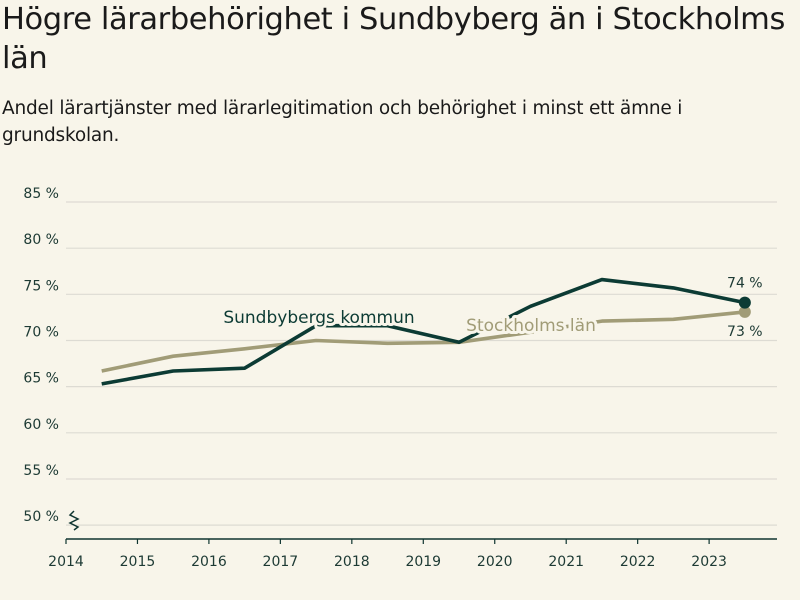 The height and width of the screenshot is (600, 800). What do you see at coordinates (41, 194) in the screenshot?
I see `y-tick-label-85: 85 %` at bounding box center [41, 194].